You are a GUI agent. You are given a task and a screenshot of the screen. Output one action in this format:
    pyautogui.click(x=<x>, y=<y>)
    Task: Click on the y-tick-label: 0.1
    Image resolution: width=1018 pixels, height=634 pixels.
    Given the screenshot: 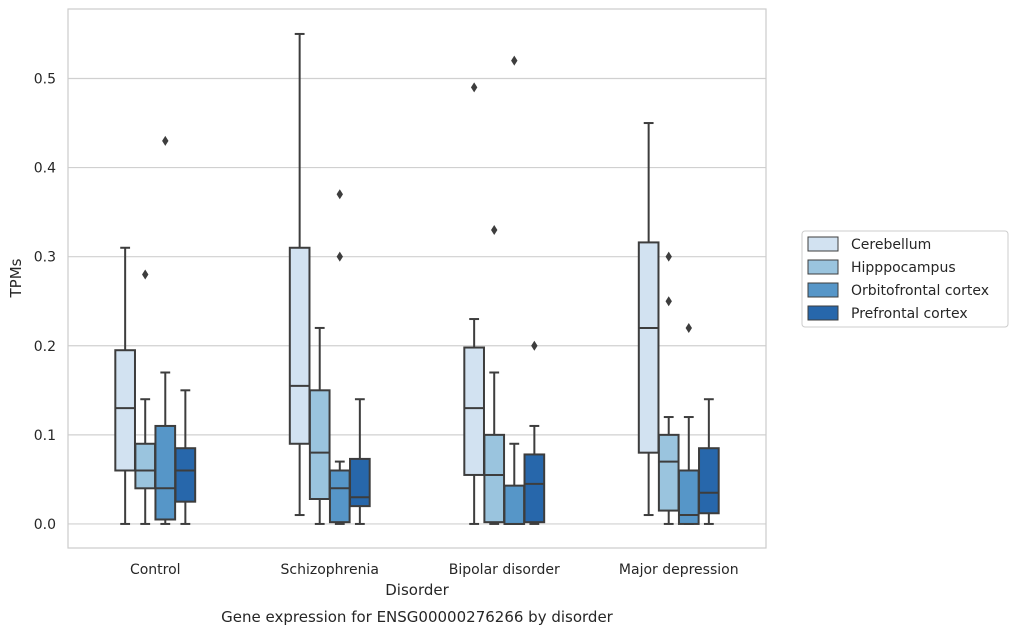 What is the action you would take?
    pyautogui.click(x=45, y=436)
    